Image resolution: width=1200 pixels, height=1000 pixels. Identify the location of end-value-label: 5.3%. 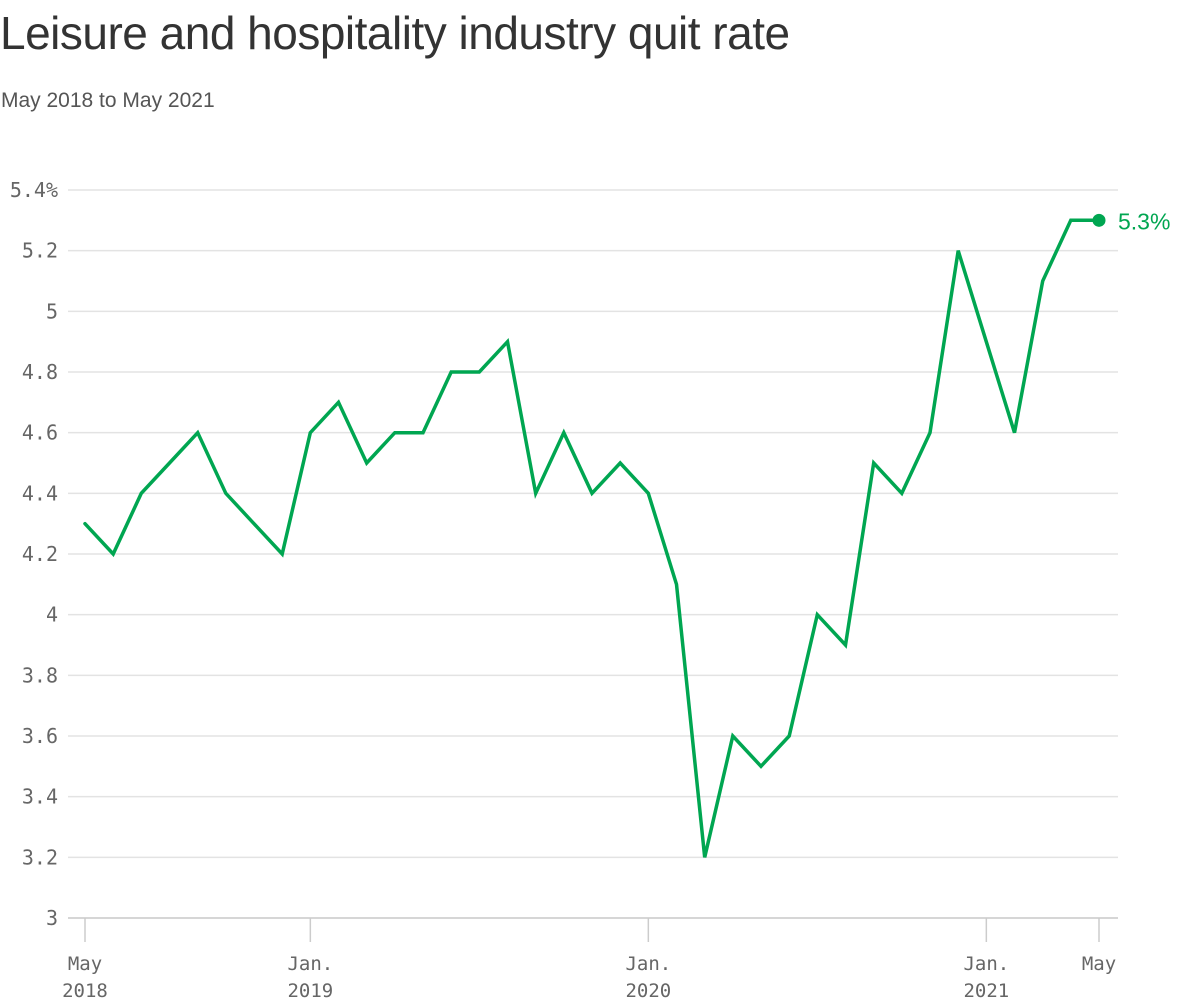
(1144, 221).